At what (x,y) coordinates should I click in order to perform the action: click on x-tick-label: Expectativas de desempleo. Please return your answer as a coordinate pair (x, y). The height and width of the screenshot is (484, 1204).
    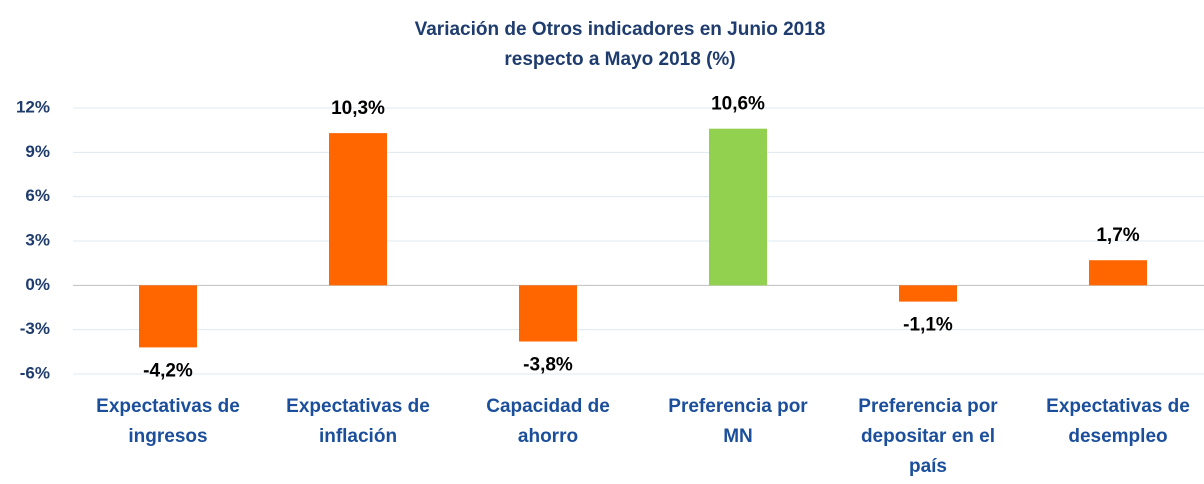
    Looking at the image, I should click on (1118, 421).